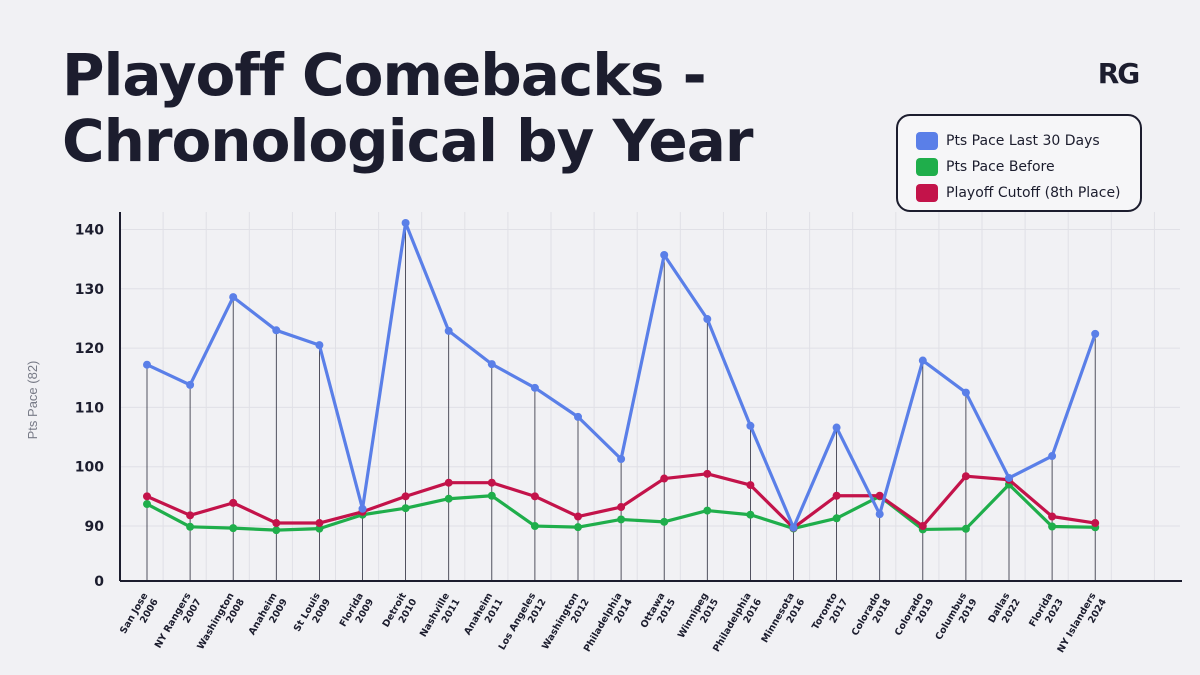 The height and width of the screenshot is (675, 1200). What do you see at coordinates (407, 141) in the screenshot?
I see `title-line-2: Chronological by Year` at bounding box center [407, 141].